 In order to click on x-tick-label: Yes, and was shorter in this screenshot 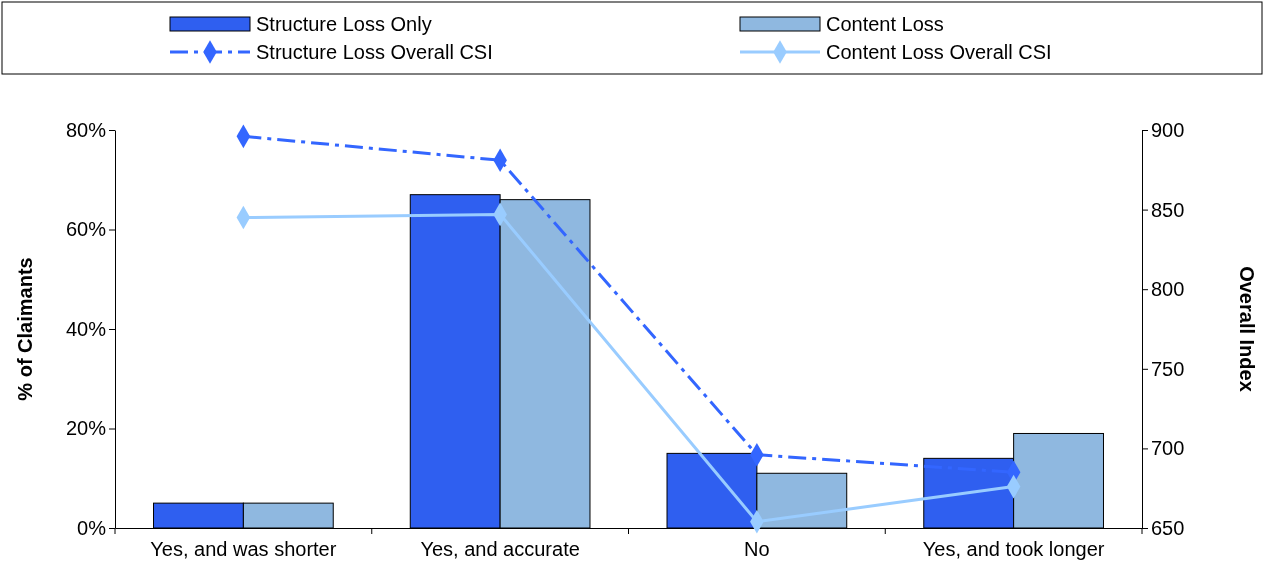, I will do `click(243, 549)`.